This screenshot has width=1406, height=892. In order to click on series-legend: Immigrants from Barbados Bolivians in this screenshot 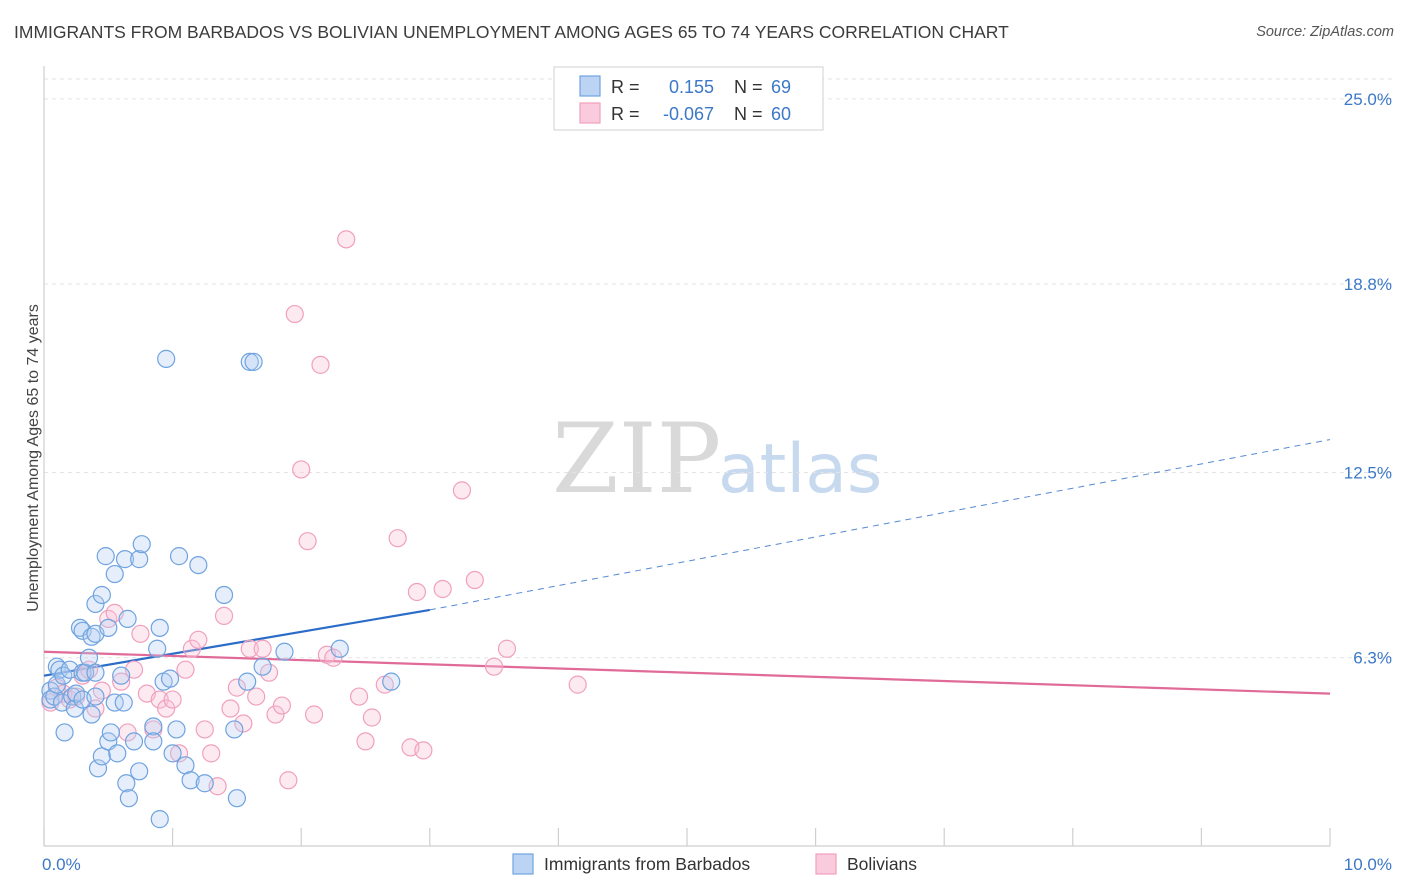, I will do `click(714, 864)`.